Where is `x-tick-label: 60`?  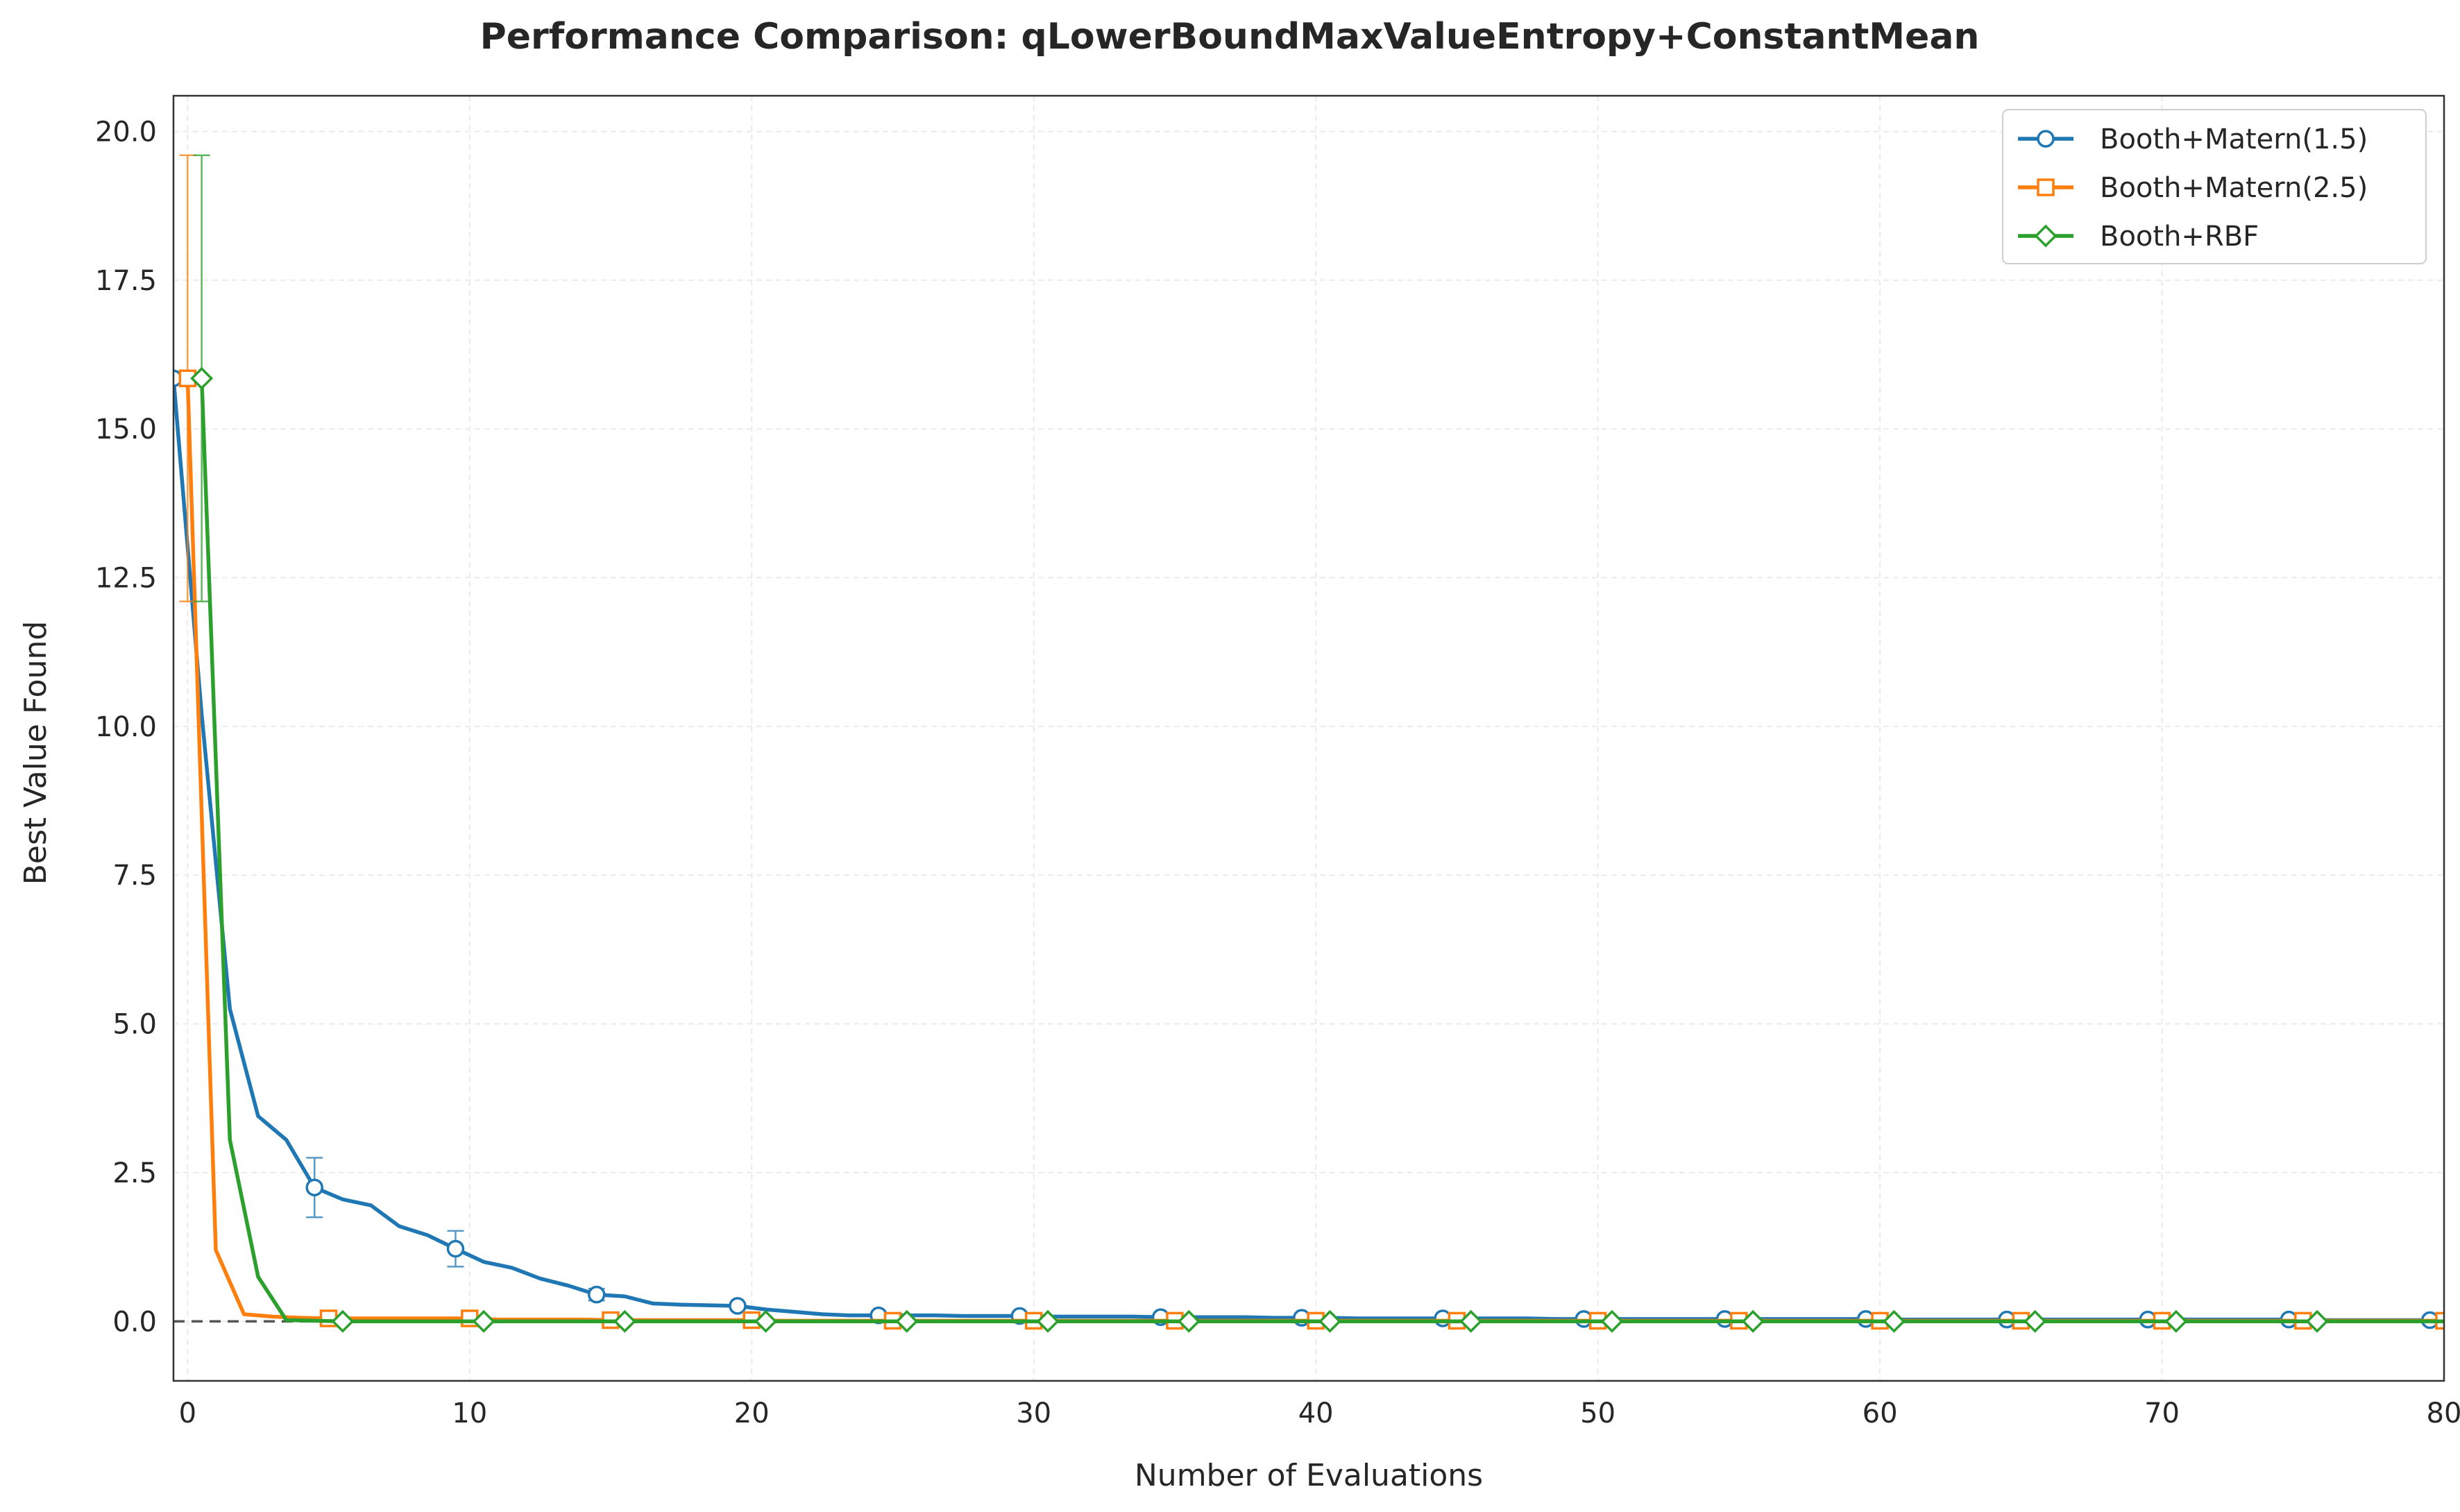 x-tick-label: 60 is located at coordinates (1880, 1413).